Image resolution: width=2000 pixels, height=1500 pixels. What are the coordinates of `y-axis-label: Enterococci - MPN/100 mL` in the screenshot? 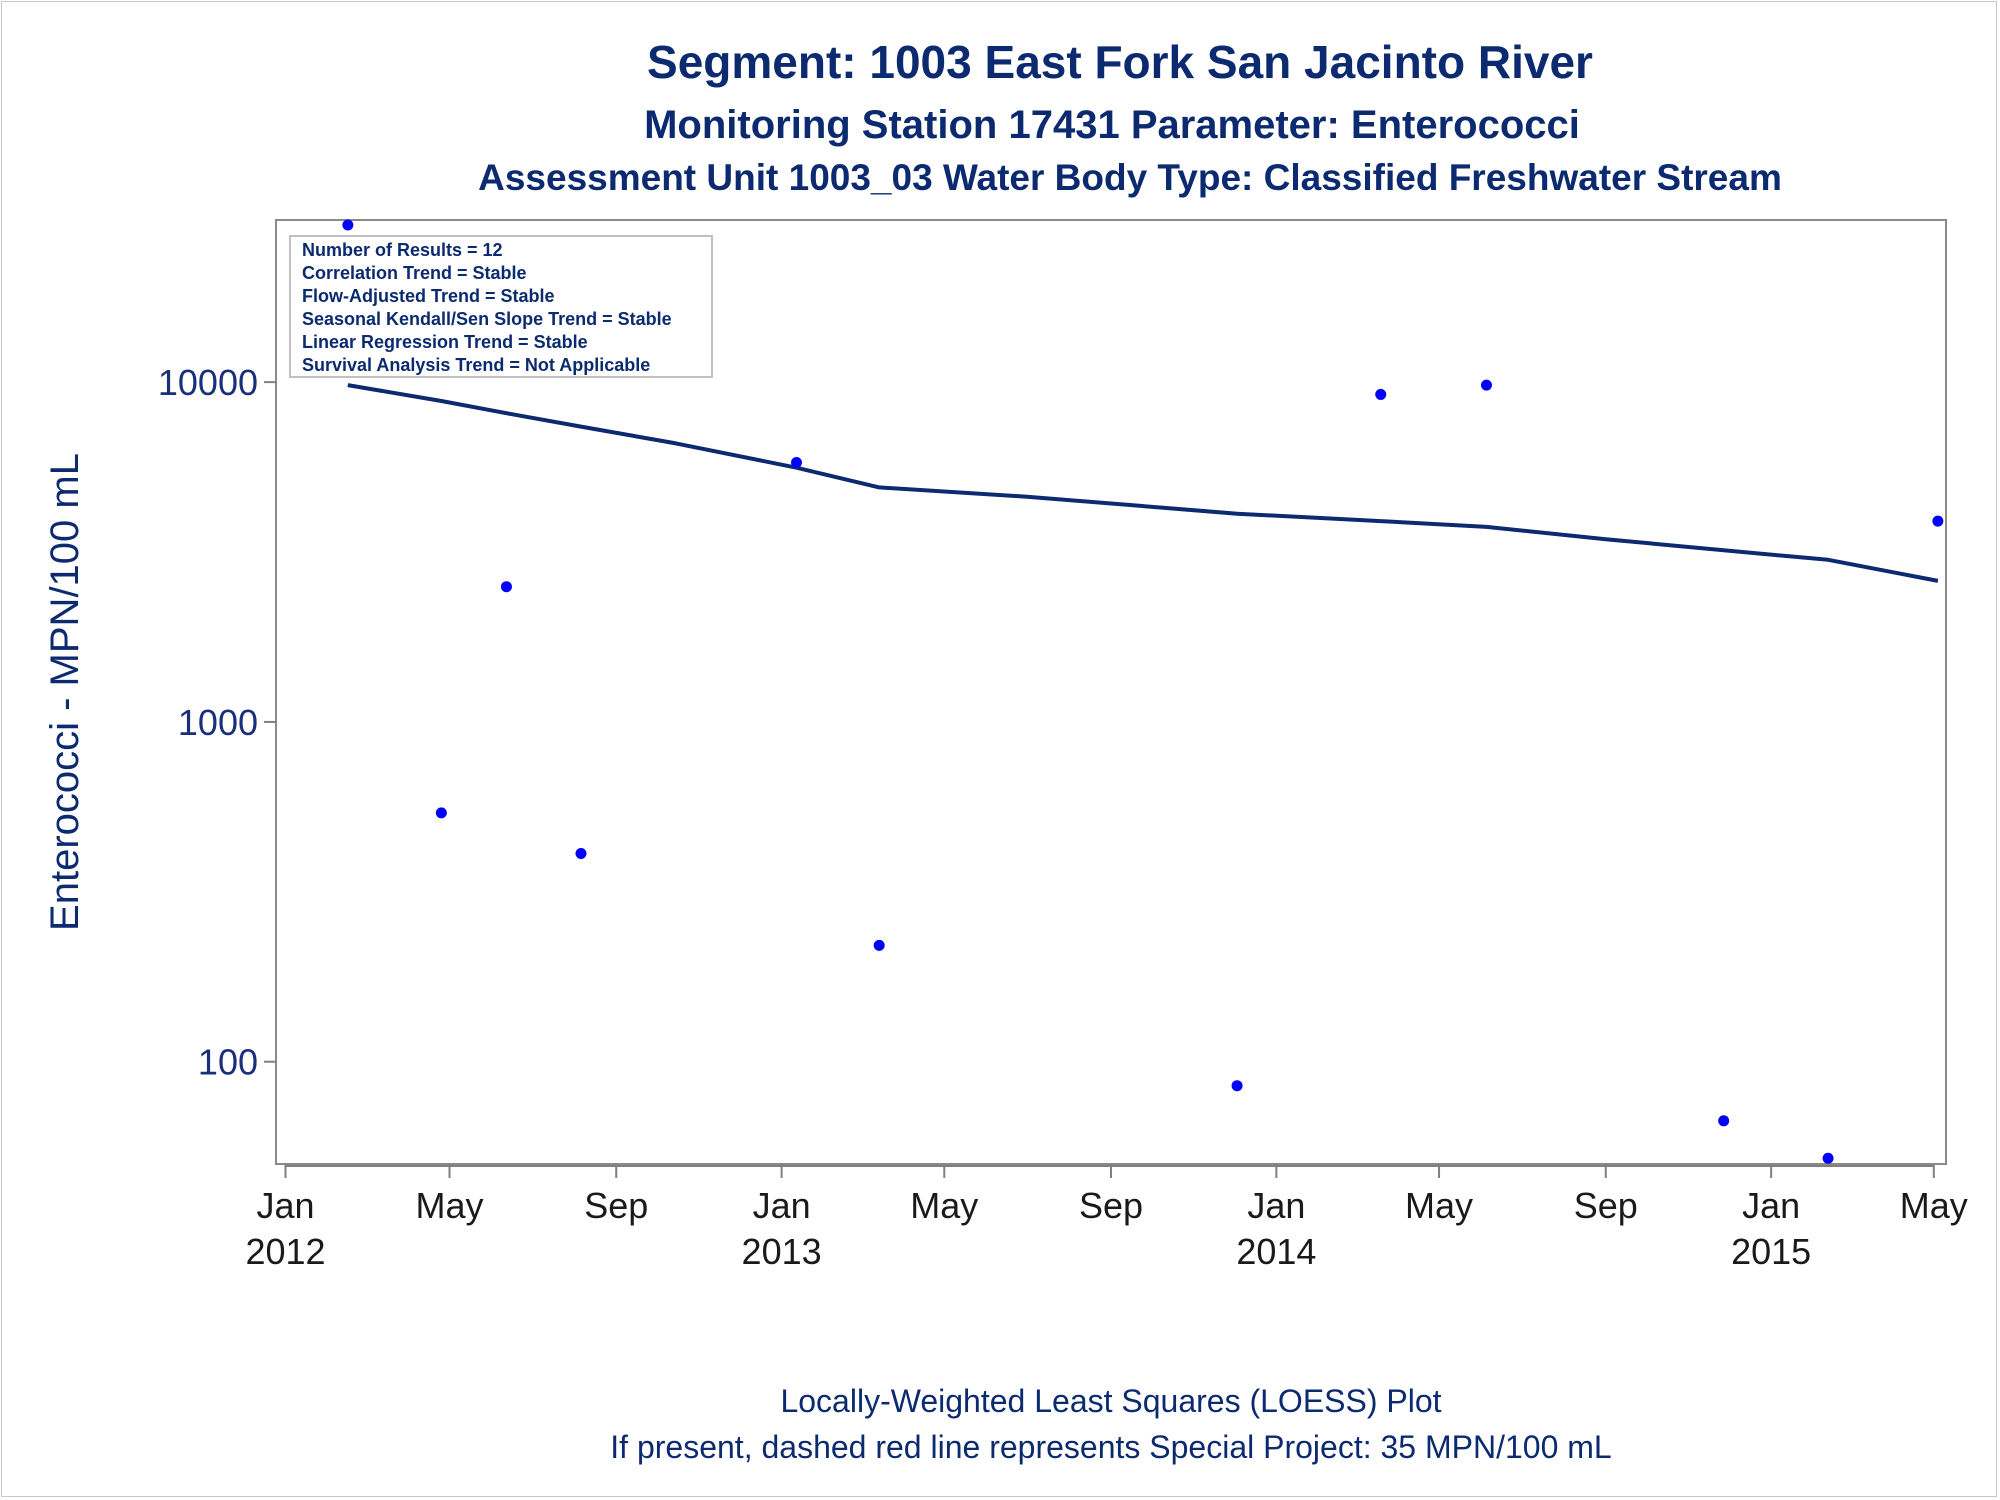 It's located at (65, 692).